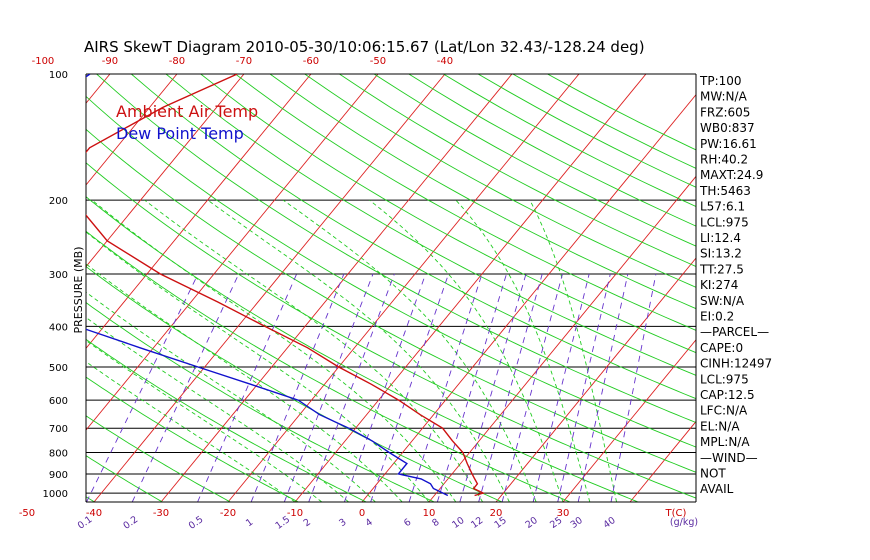  I want to click on index-entry: CAP:12.5, so click(727, 395).